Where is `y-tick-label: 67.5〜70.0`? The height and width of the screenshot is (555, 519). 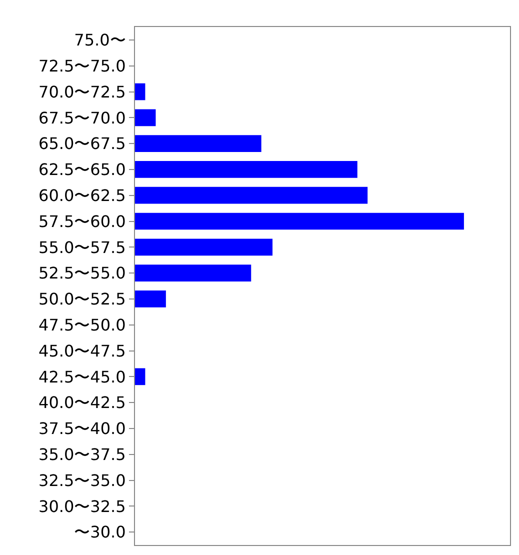 y-tick-label: 67.5〜70.0 is located at coordinates (82, 118).